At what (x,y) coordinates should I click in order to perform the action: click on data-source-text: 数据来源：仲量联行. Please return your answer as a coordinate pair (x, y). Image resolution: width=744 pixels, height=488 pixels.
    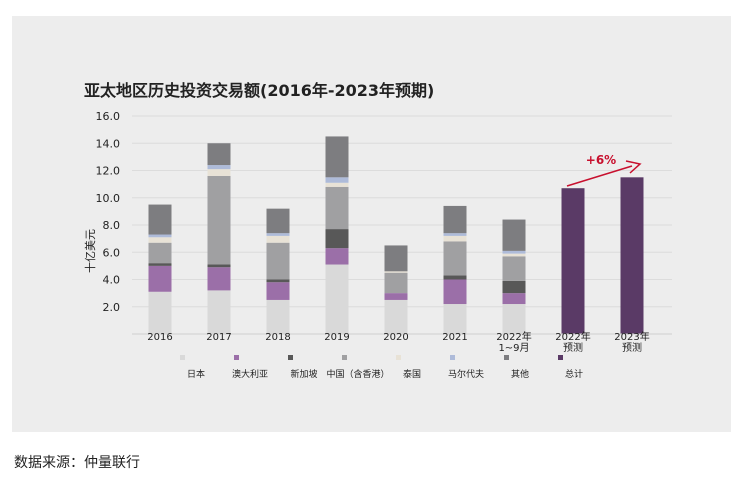
    Looking at the image, I should click on (77, 463).